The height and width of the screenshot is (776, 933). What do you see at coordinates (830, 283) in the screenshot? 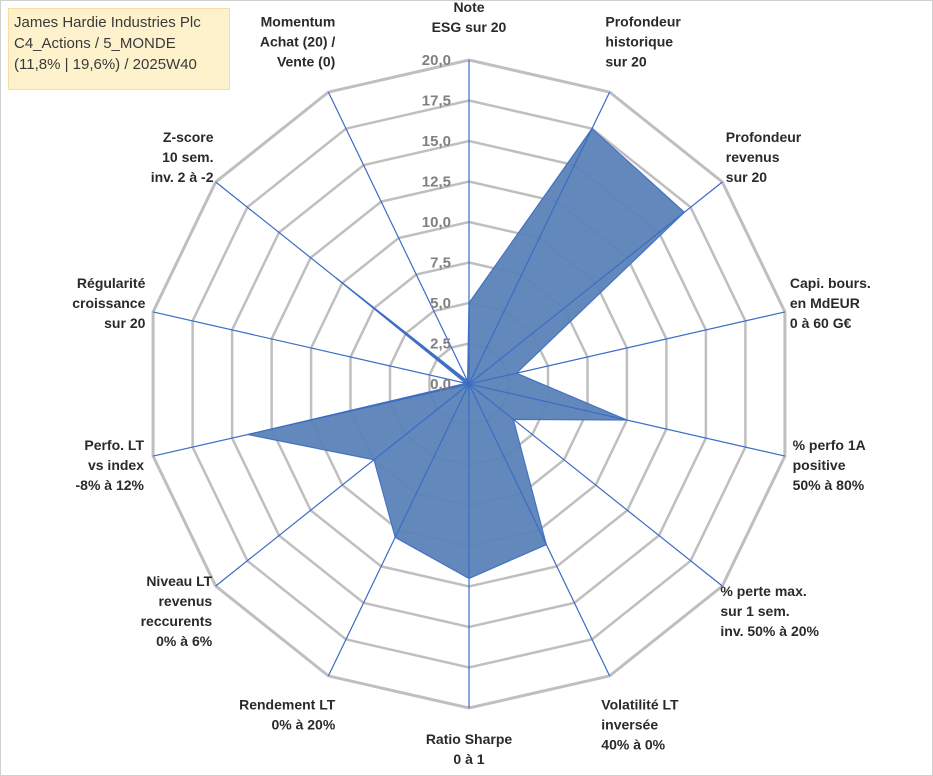
I see `axis-label: Capi. bours.` at bounding box center [830, 283].